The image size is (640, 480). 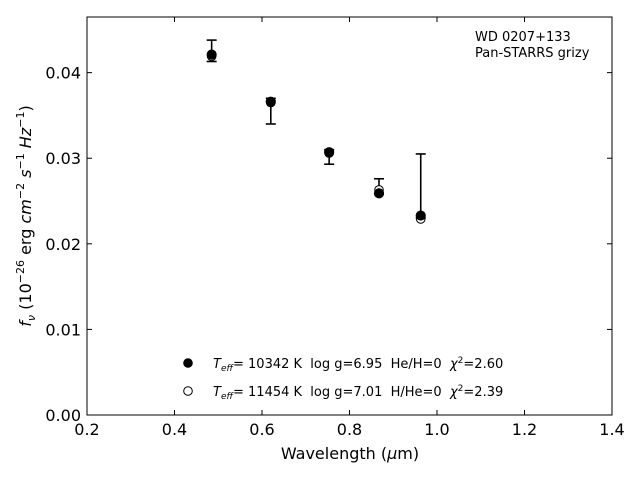 I want to click on y-tick-label: 0.02, so click(x=63, y=244).